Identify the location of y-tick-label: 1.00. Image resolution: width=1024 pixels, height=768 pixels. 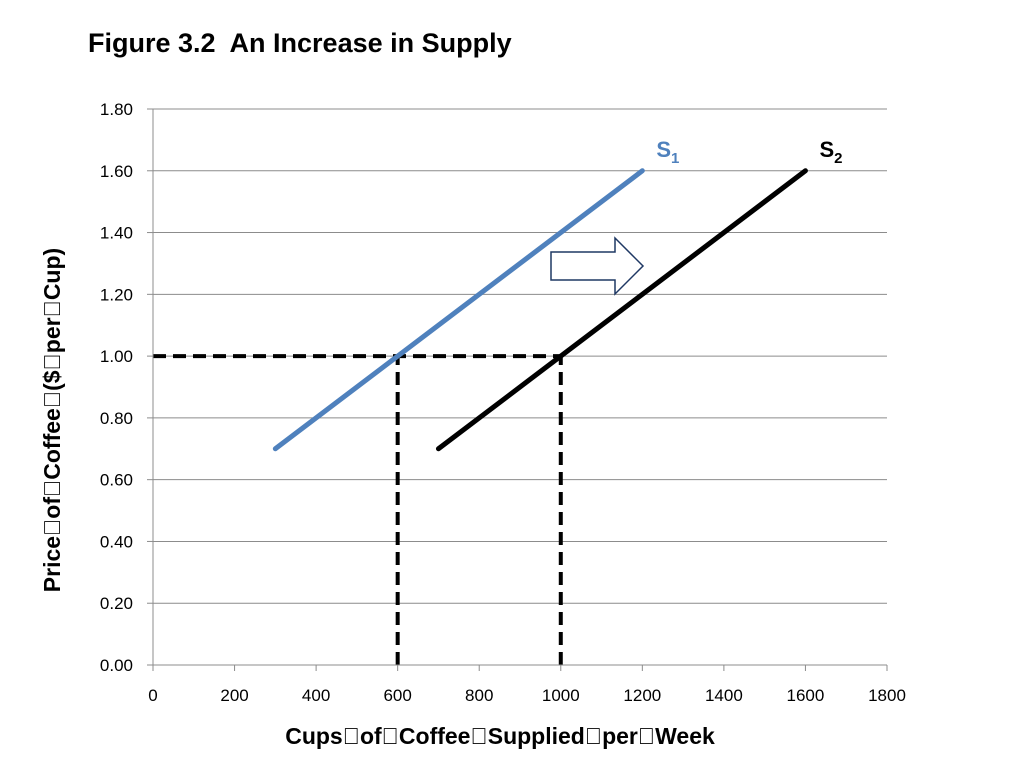
(116, 356).